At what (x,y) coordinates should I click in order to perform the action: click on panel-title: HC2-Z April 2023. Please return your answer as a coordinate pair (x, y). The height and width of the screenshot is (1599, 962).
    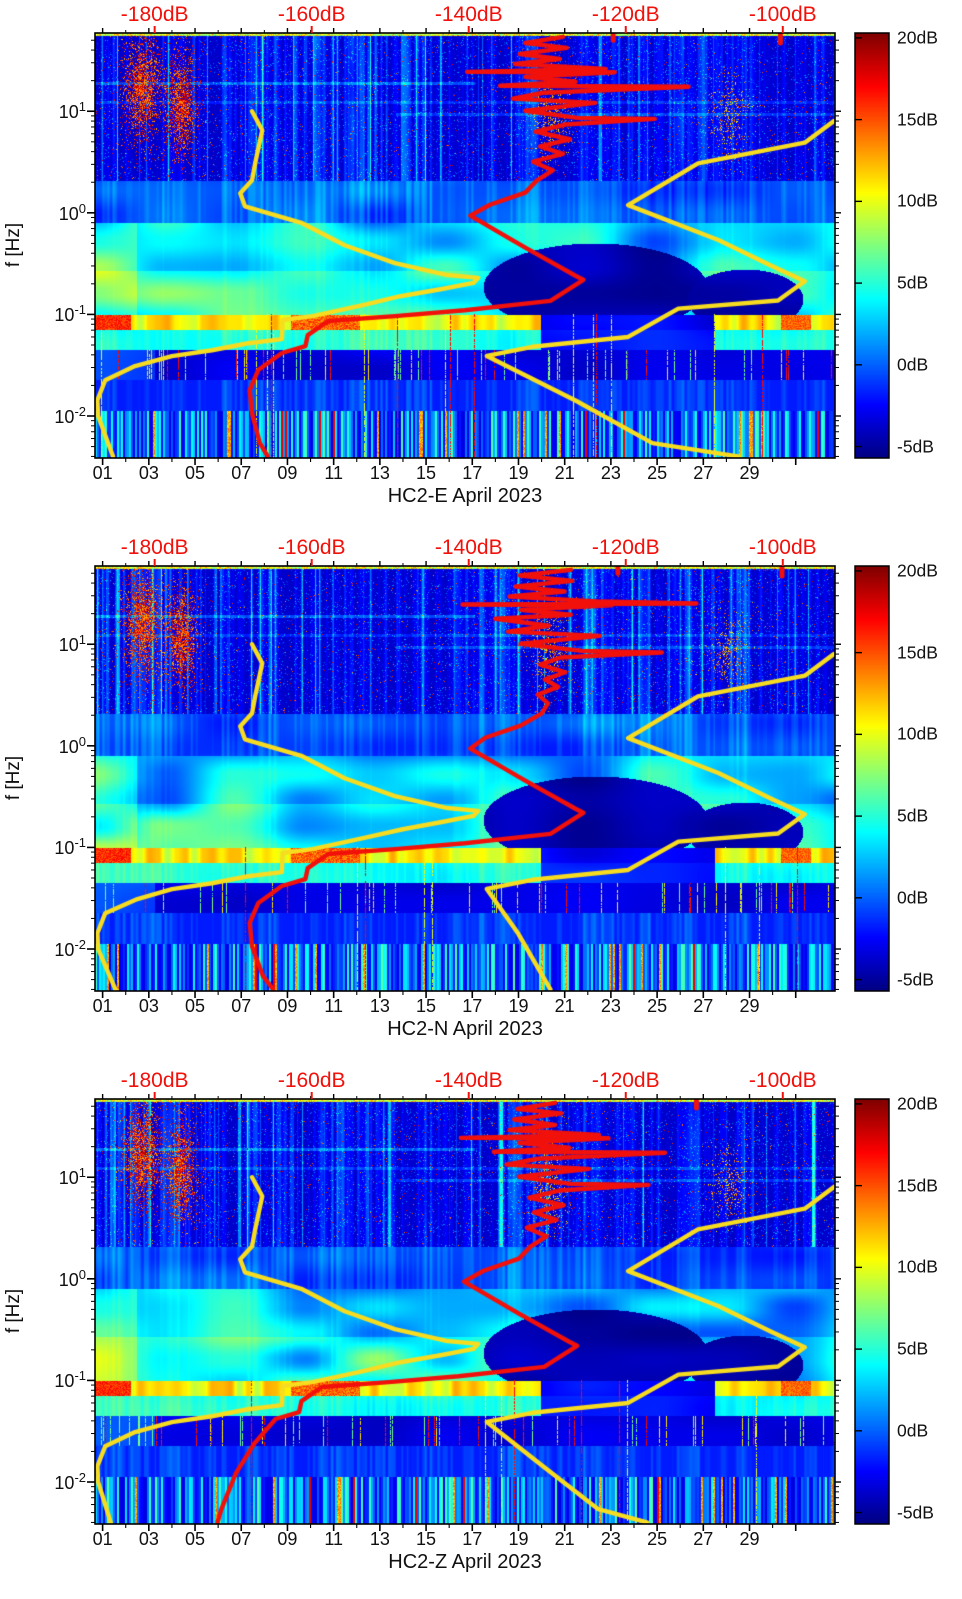
    Looking at the image, I should click on (465, 1562).